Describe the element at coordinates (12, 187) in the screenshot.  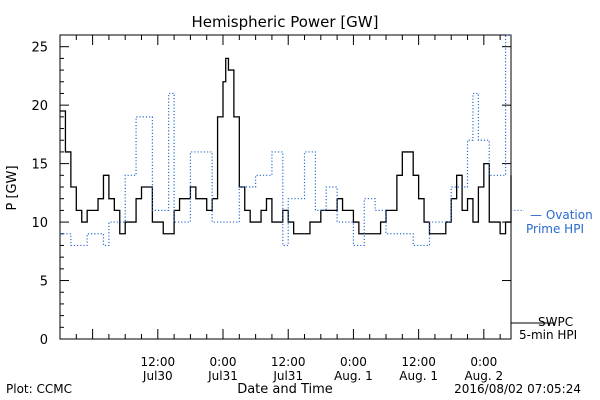
I see `y-axis-label: P [GW]` at that location.